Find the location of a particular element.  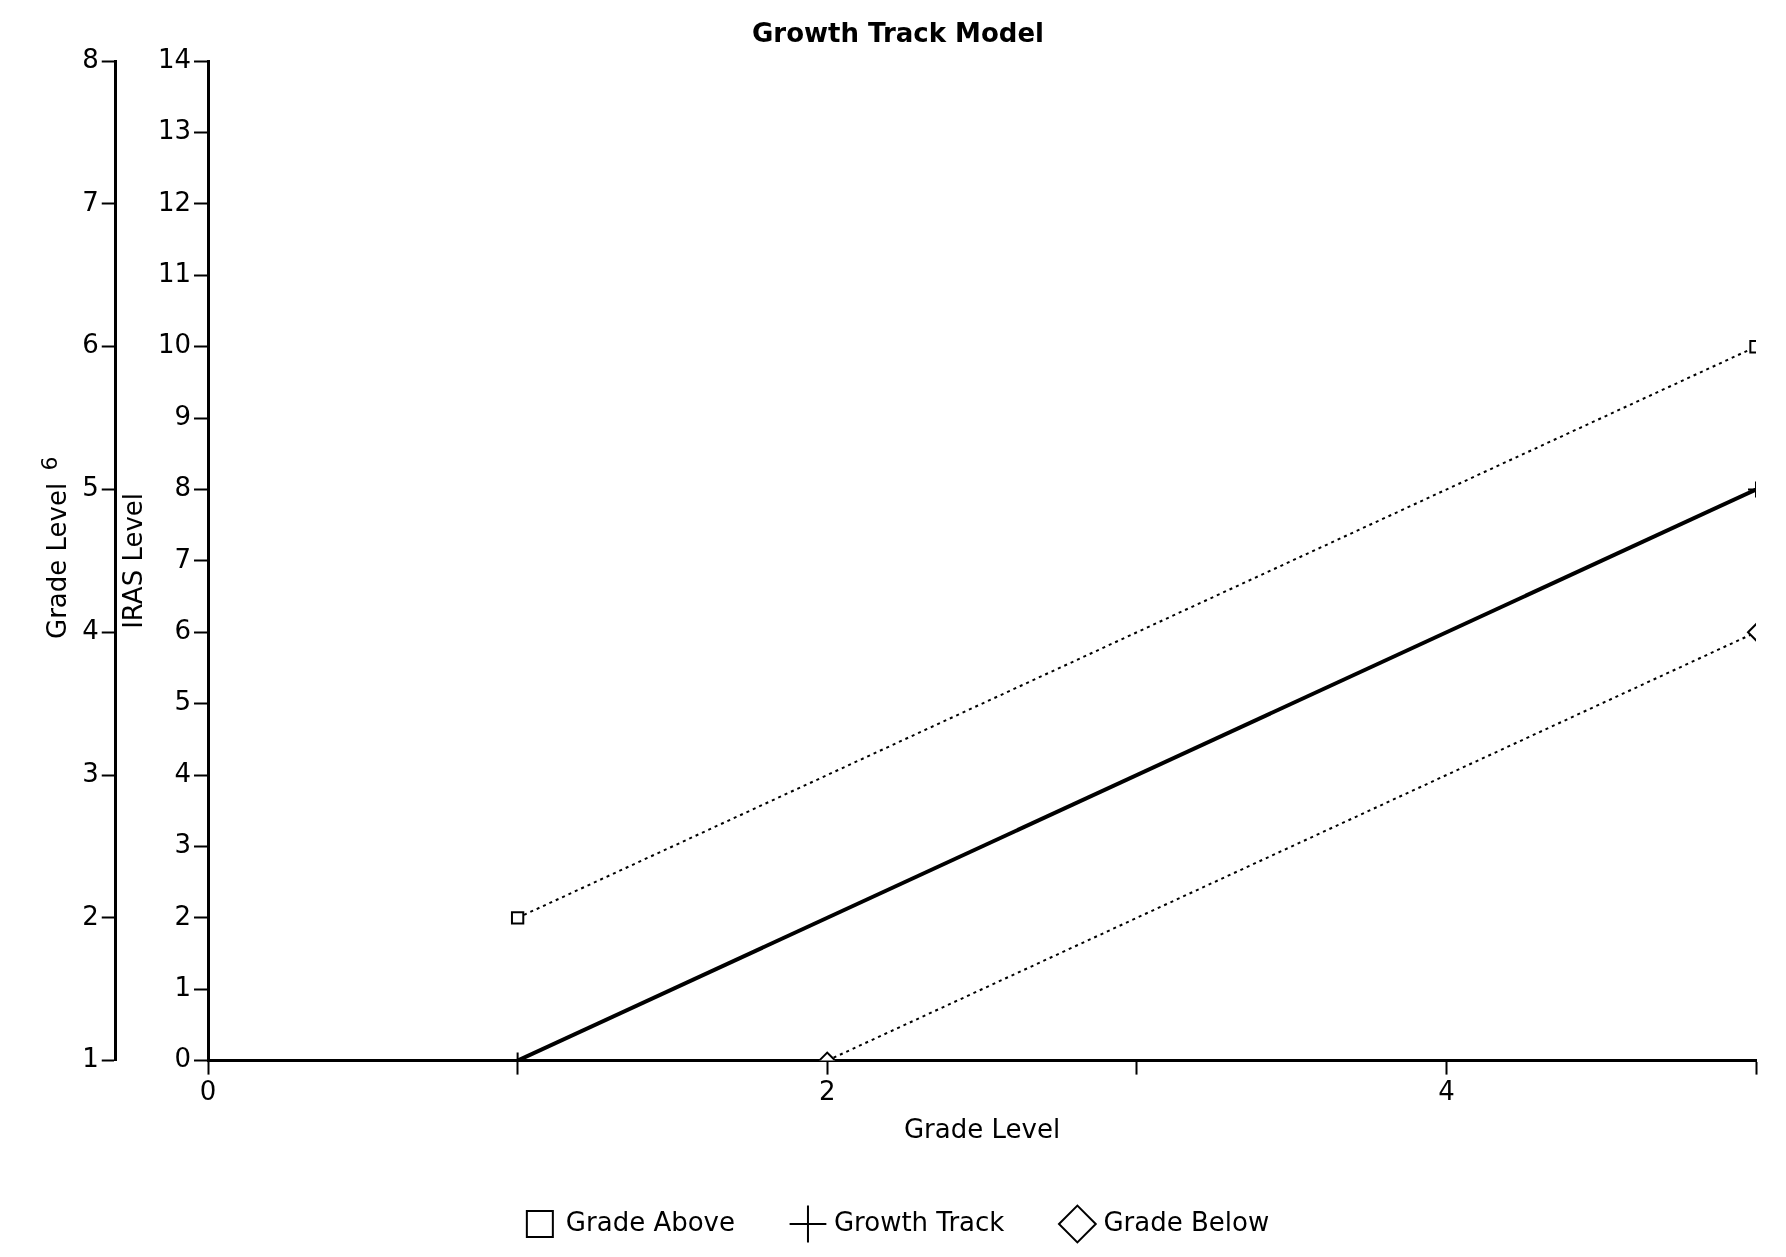

y-axis-title: IRAS Level is located at coordinates (133, 560).